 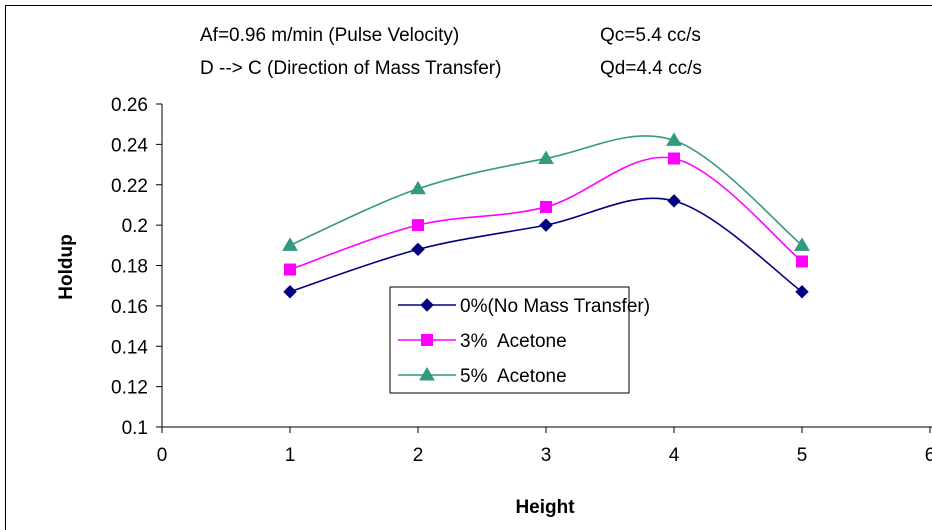 I want to click on legend-item: 5% Acetone, so click(x=482, y=376).